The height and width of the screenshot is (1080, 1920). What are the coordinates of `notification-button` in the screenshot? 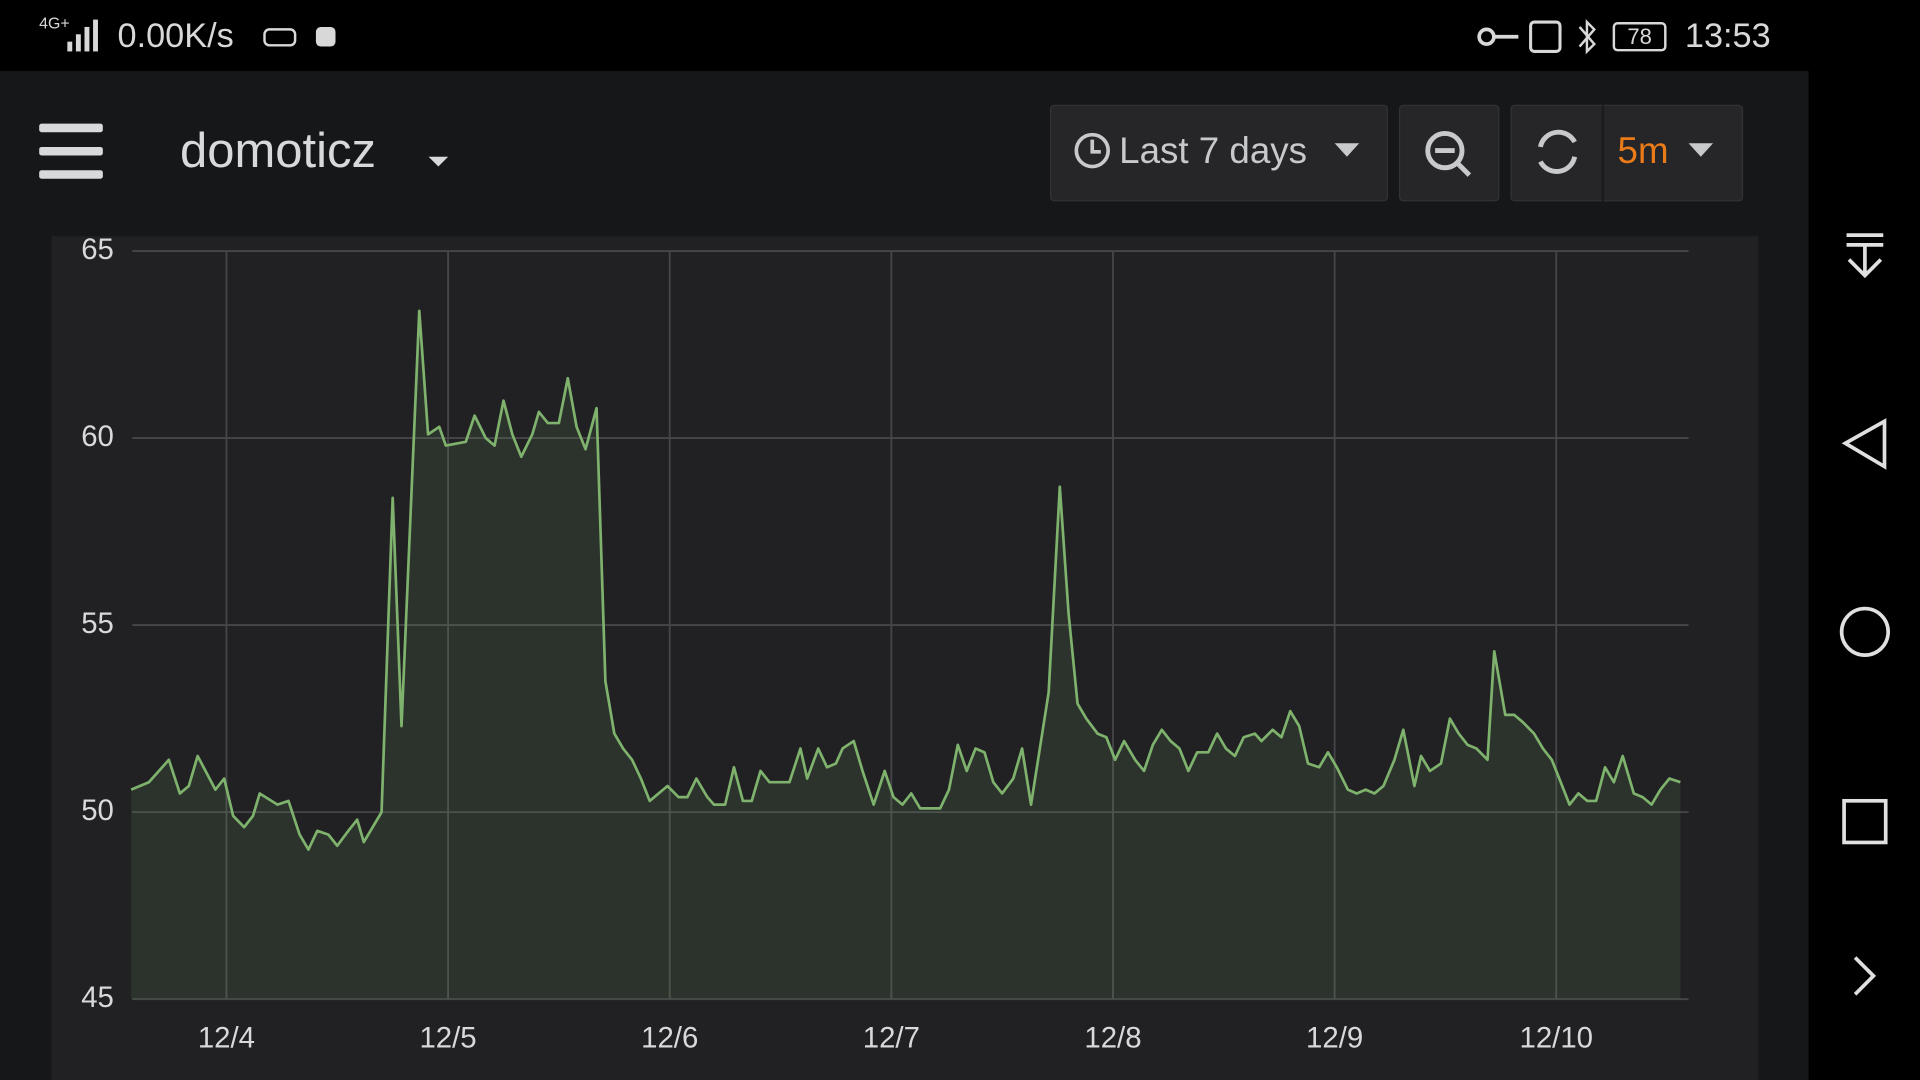 It's located at (1865, 256).